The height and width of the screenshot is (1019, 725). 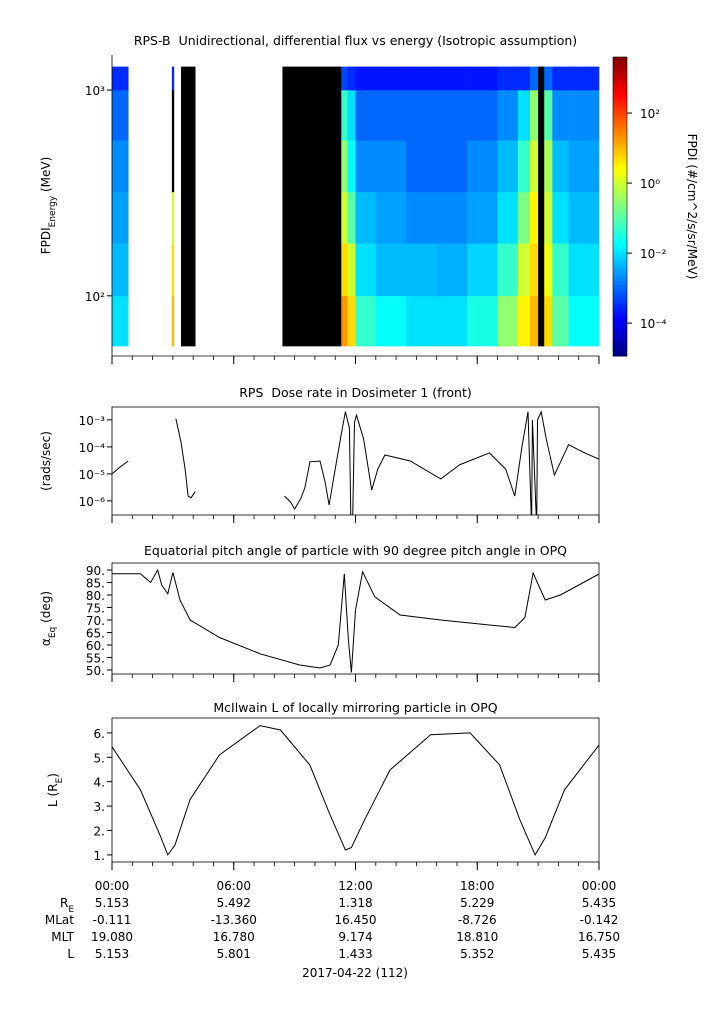 What do you see at coordinates (99, 832) in the screenshot?
I see `y-tick-label: 2.` at bounding box center [99, 832].